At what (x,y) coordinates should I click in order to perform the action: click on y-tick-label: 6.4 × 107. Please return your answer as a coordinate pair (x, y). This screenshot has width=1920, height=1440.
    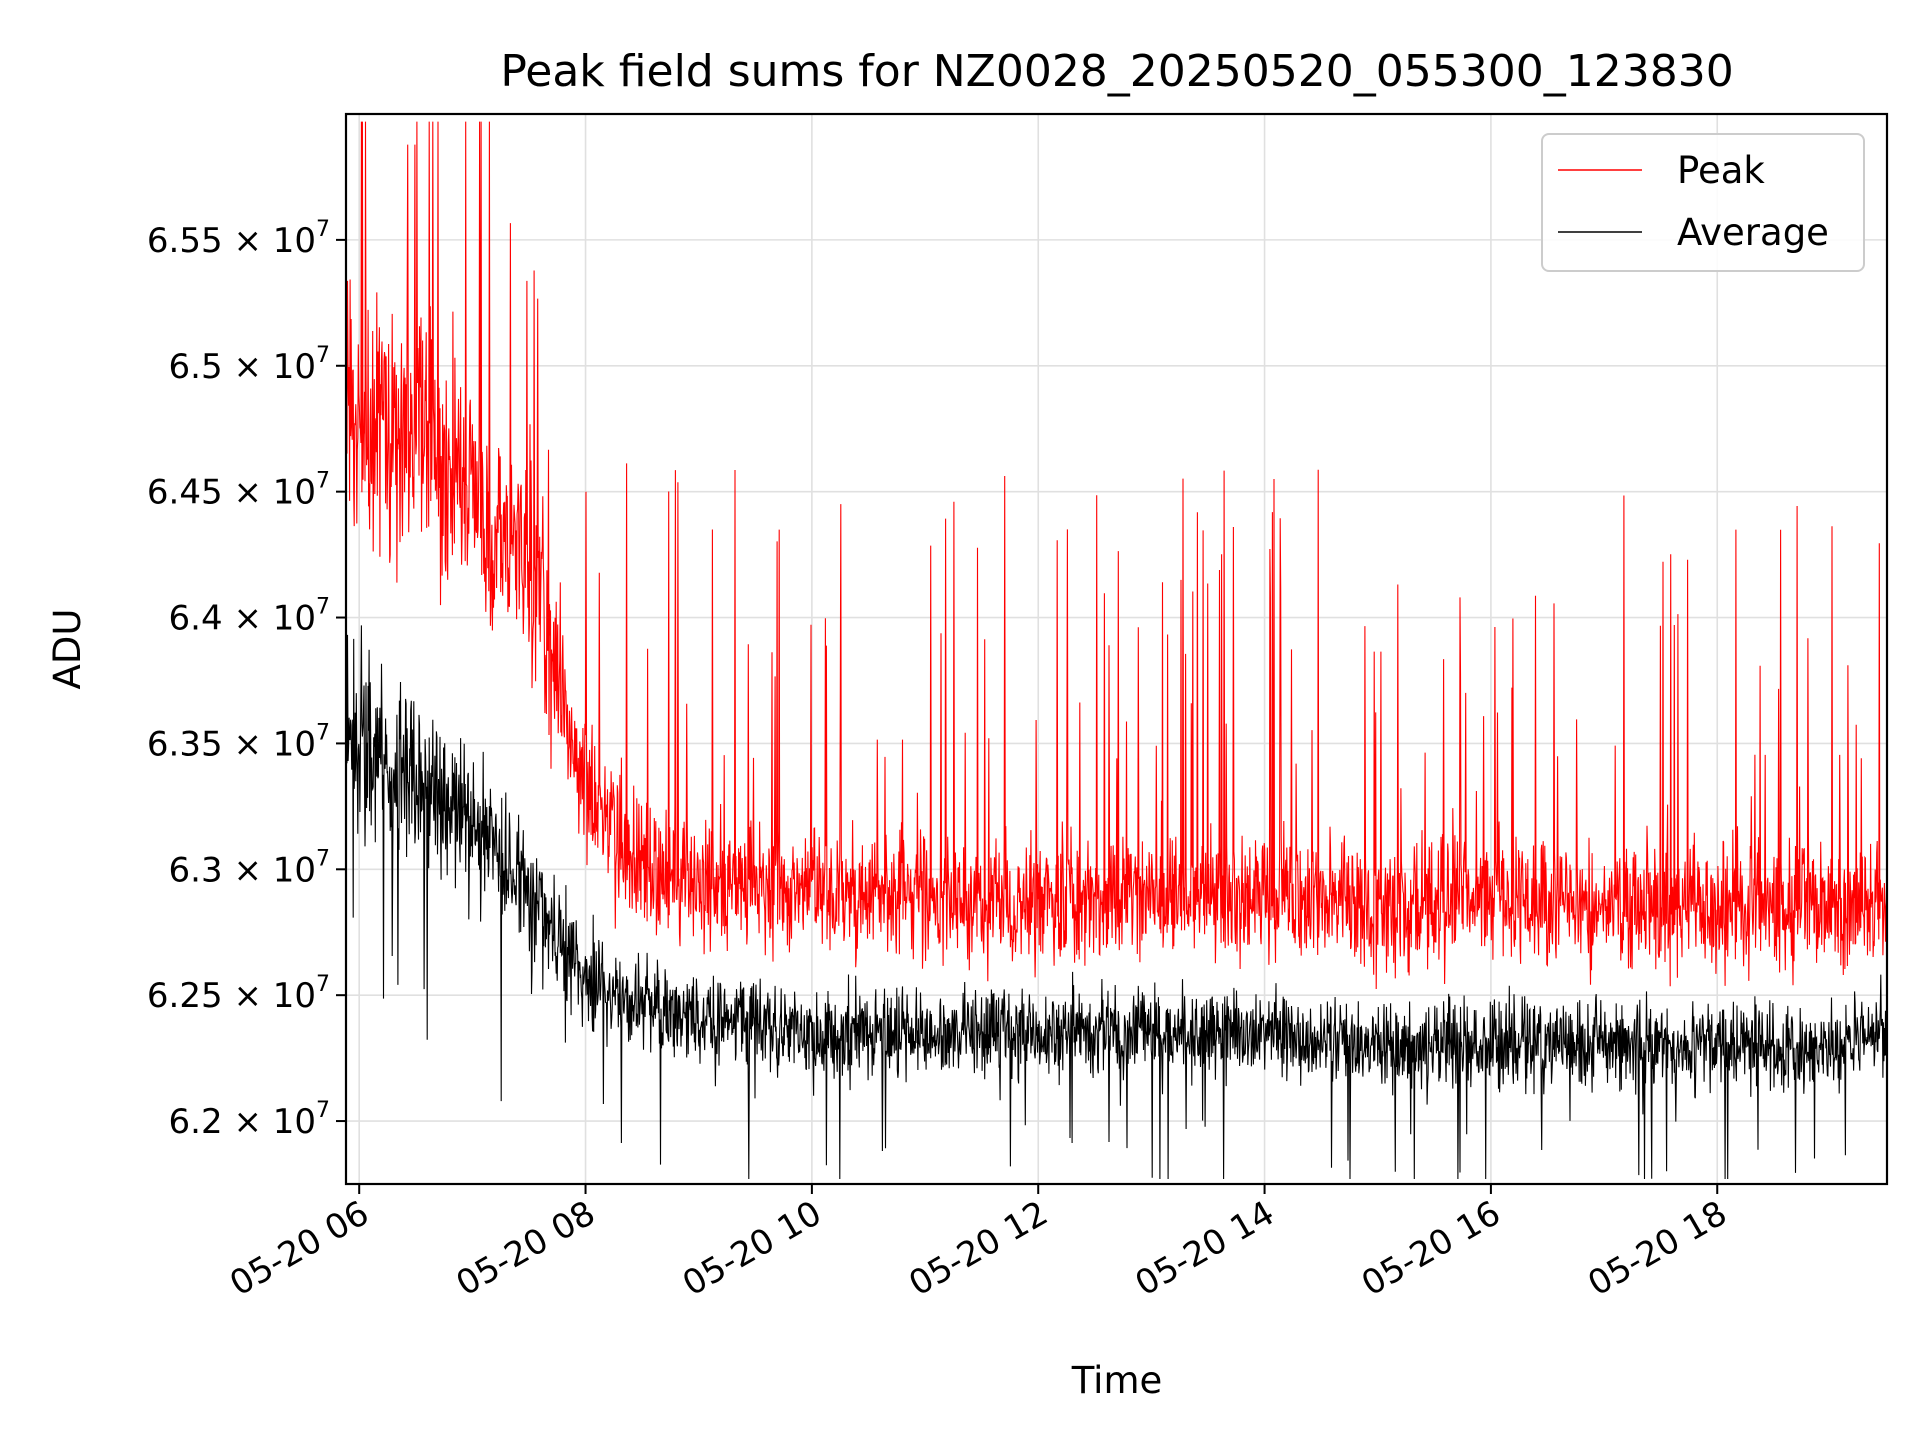
    Looking at the image, I should click on (249, 617).